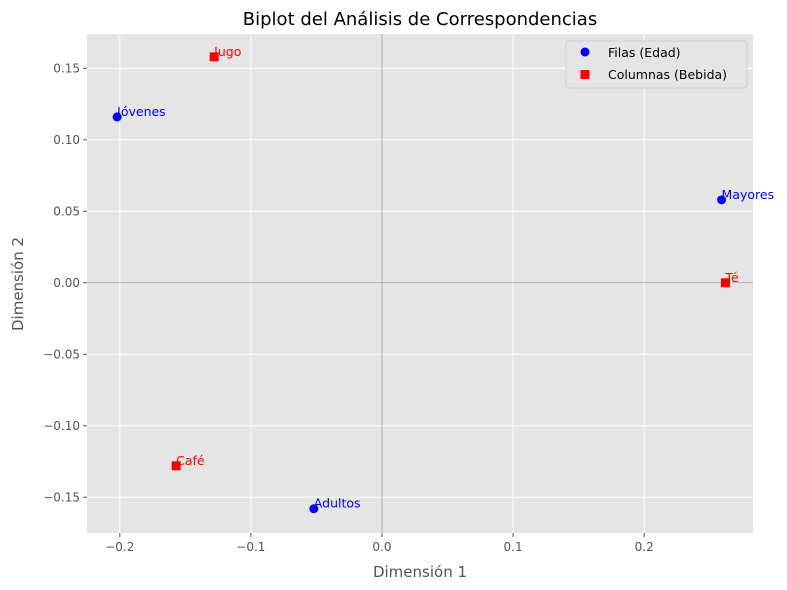  Describe the element at coordinates (644, 52) in the screenshot. I see `legend-label-rows: Filas (Edad)` at that location.